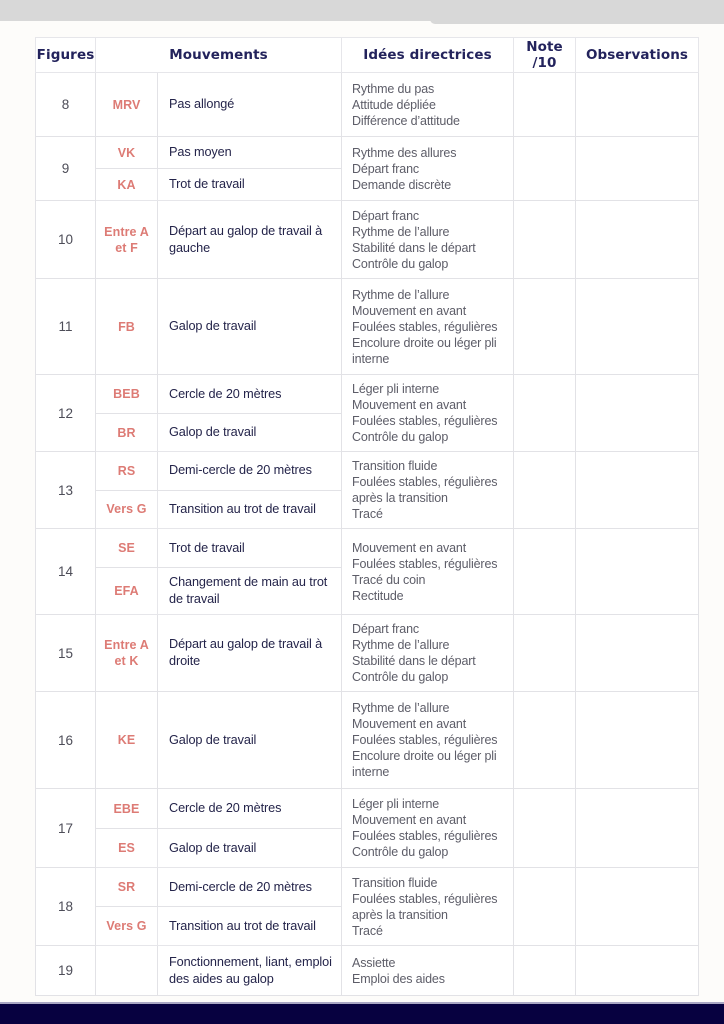  What do you see at coordinates (126, 848) in the screenshot?
I see `marker-letters: ES` at bounding box center [126, 848].